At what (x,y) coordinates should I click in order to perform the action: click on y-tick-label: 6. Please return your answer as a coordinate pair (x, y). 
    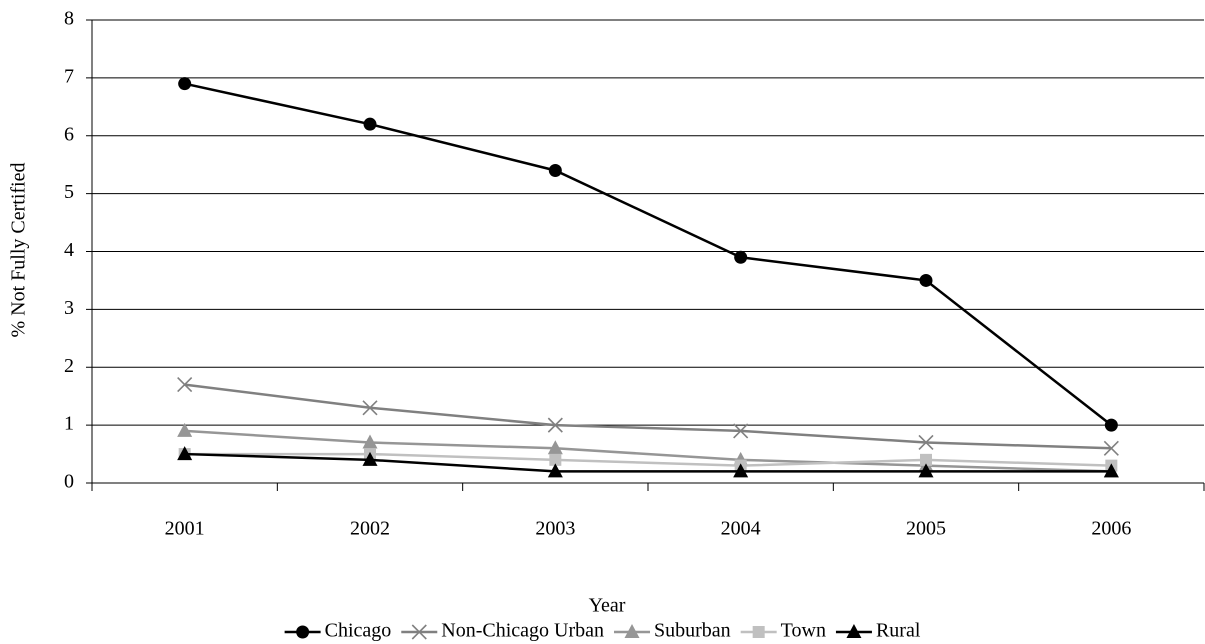
    Looking at the image, I should click on (69, 134).